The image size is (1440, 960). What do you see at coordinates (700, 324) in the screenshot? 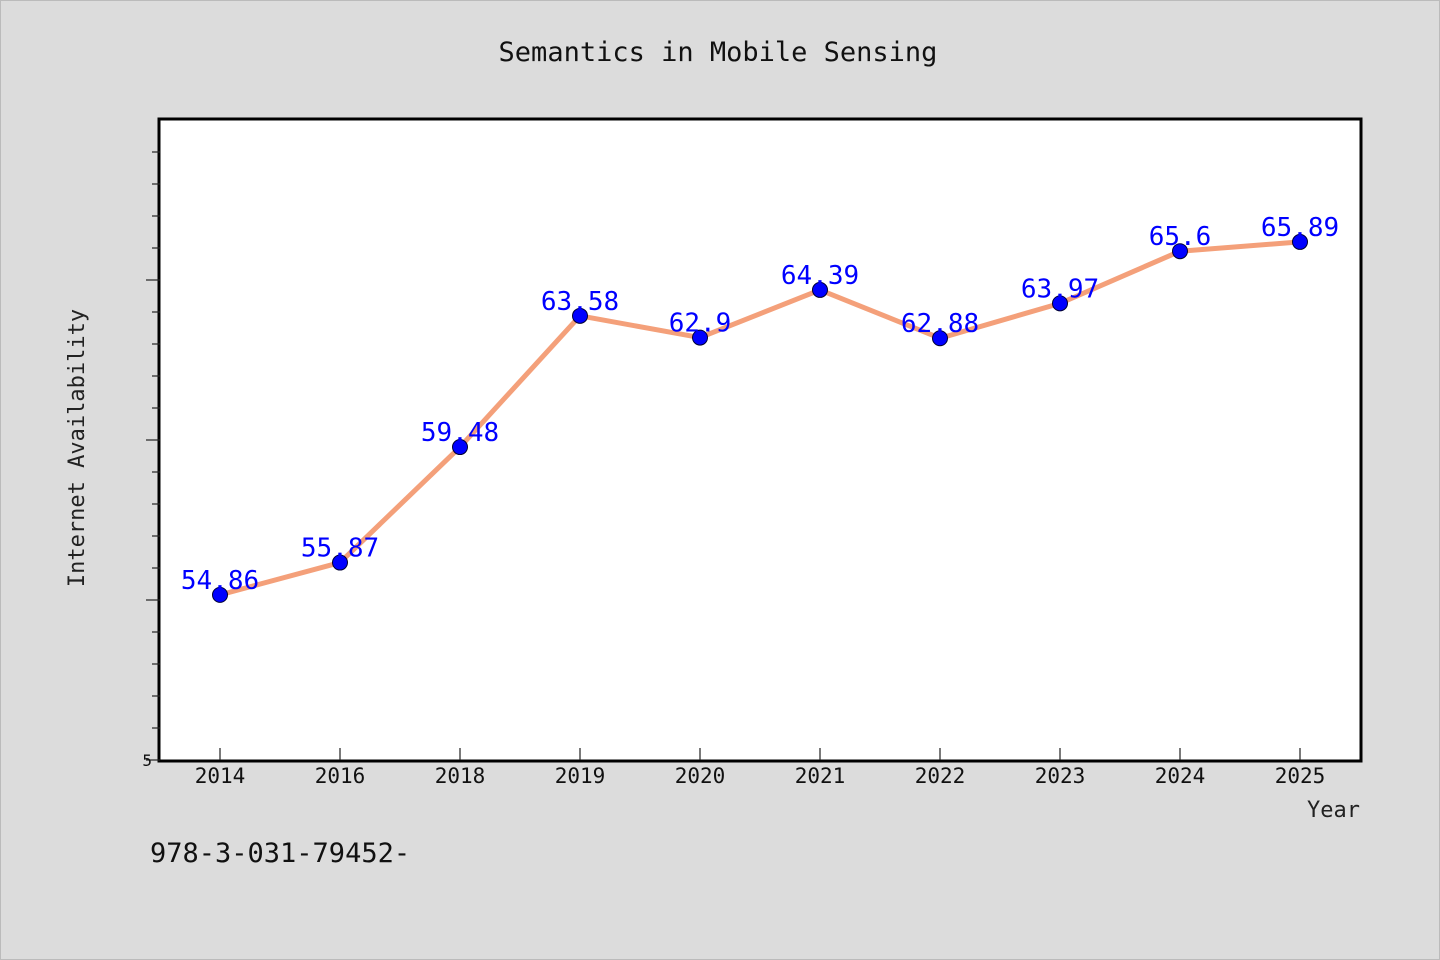
I see `data-label: 62.9` at bounding box center [700, 324].